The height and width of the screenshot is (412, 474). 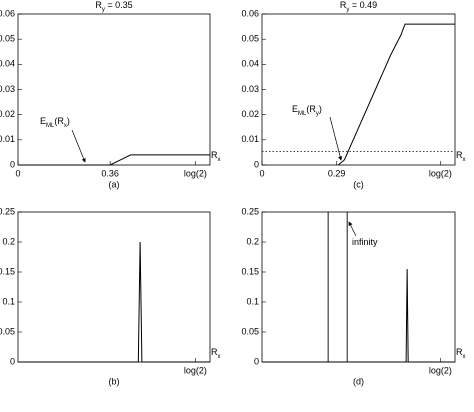 I want to click on annotation: EML(Ry), so click(x=307, y=110).